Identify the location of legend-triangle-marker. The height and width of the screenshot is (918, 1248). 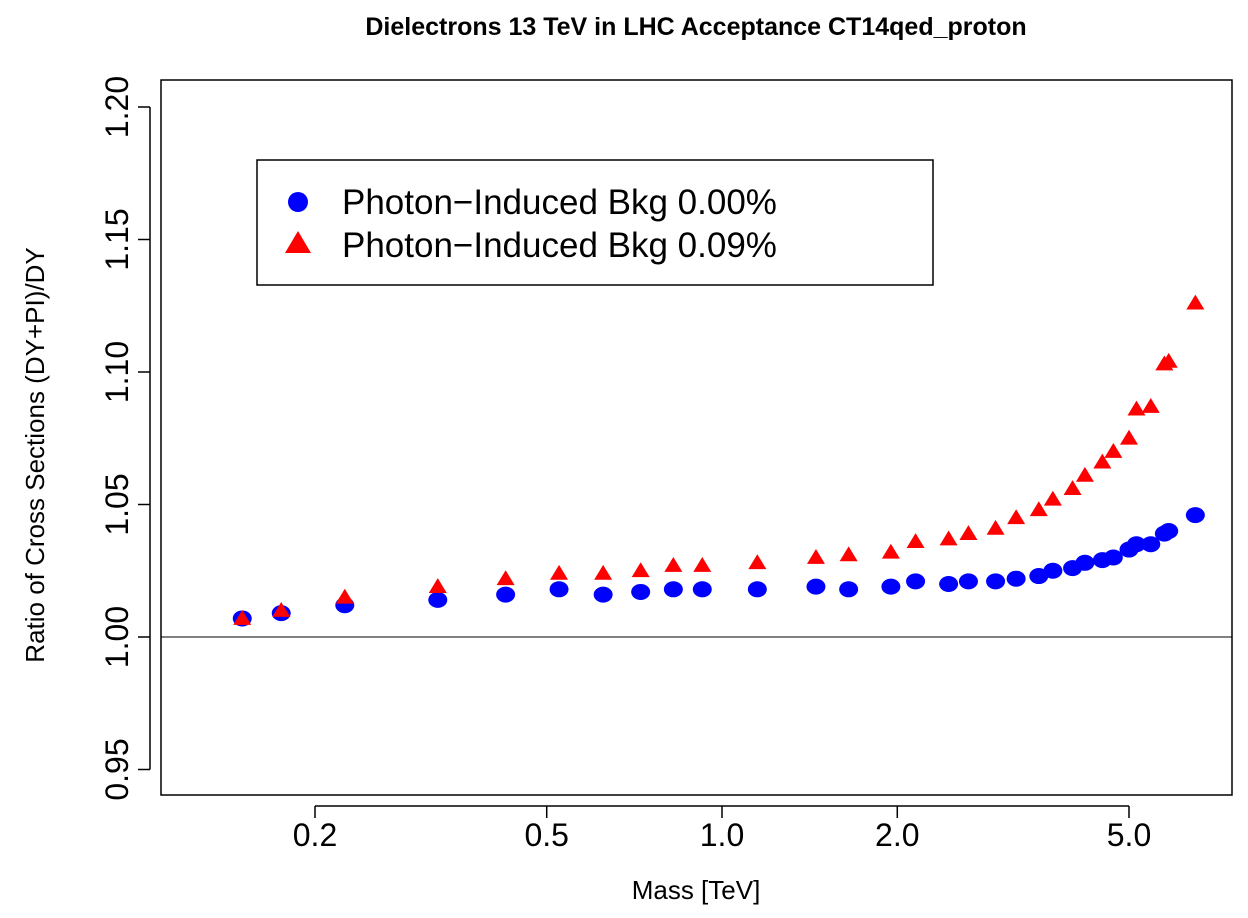
(298, 242).